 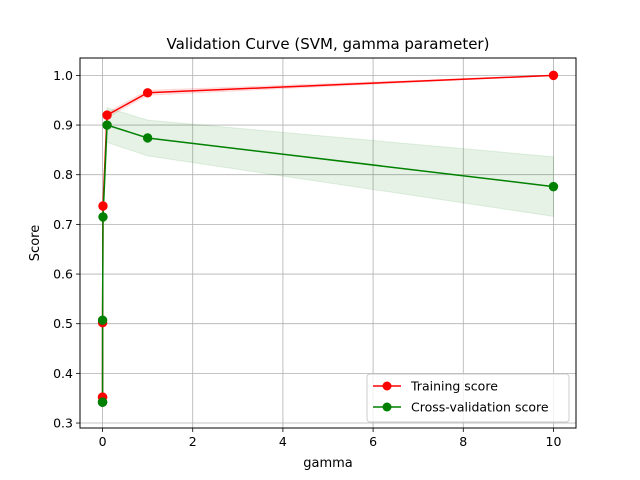 What do you see at coordinates (283, 441) in the screenshot?
I see `x-tick-label: 4` at bounding box center [283, 441].